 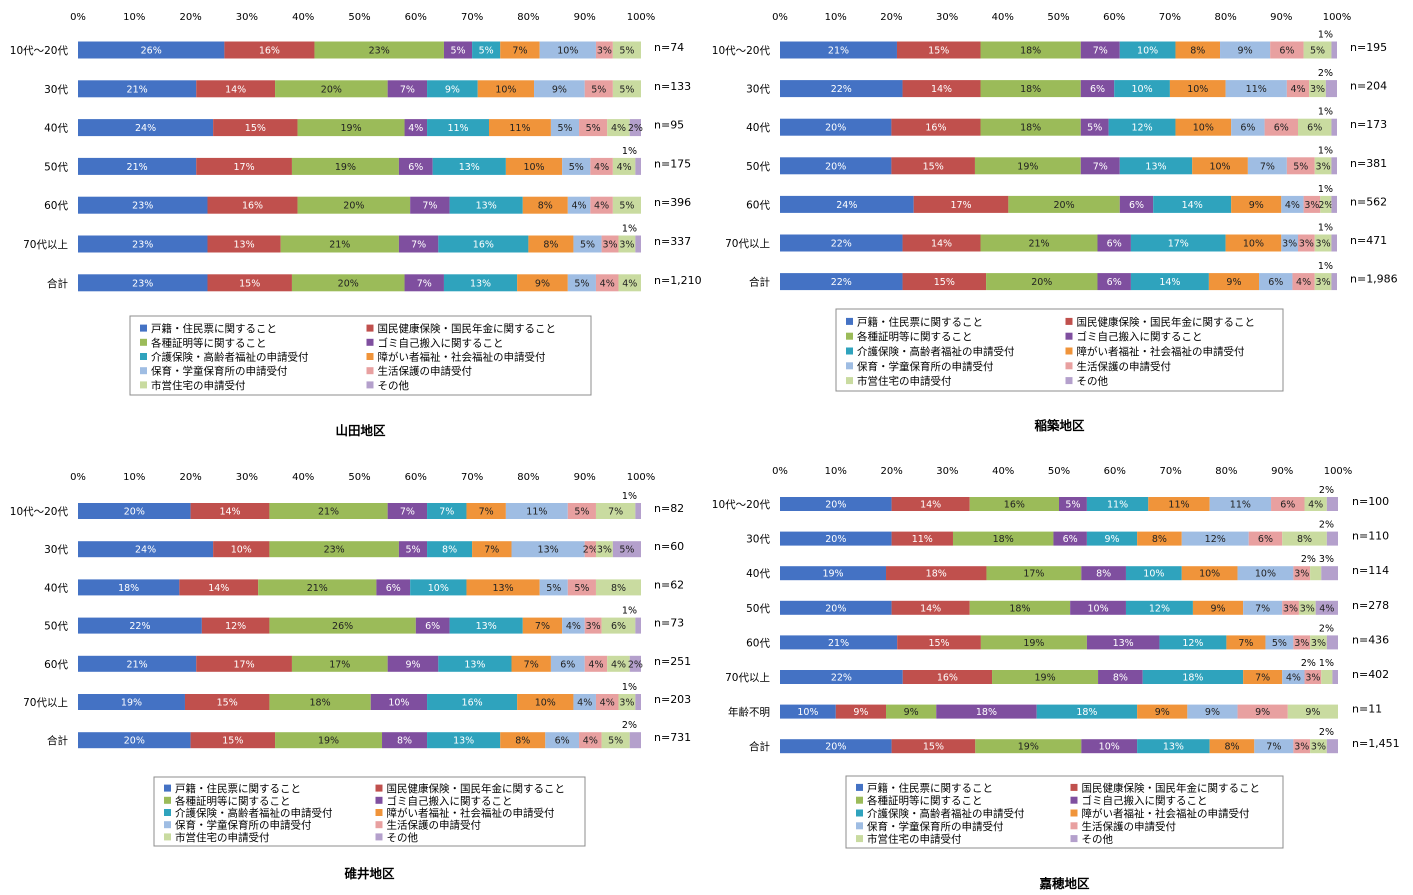 What do you see at coordinates (429, 206) in the screenshot?
I see `data-label: 7%` at bounding box center [429, 206].